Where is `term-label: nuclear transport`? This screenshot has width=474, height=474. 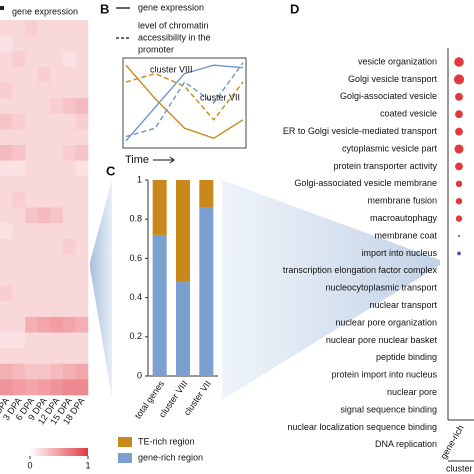
term-label: nuclear transport is located at coordinates (403, 305).